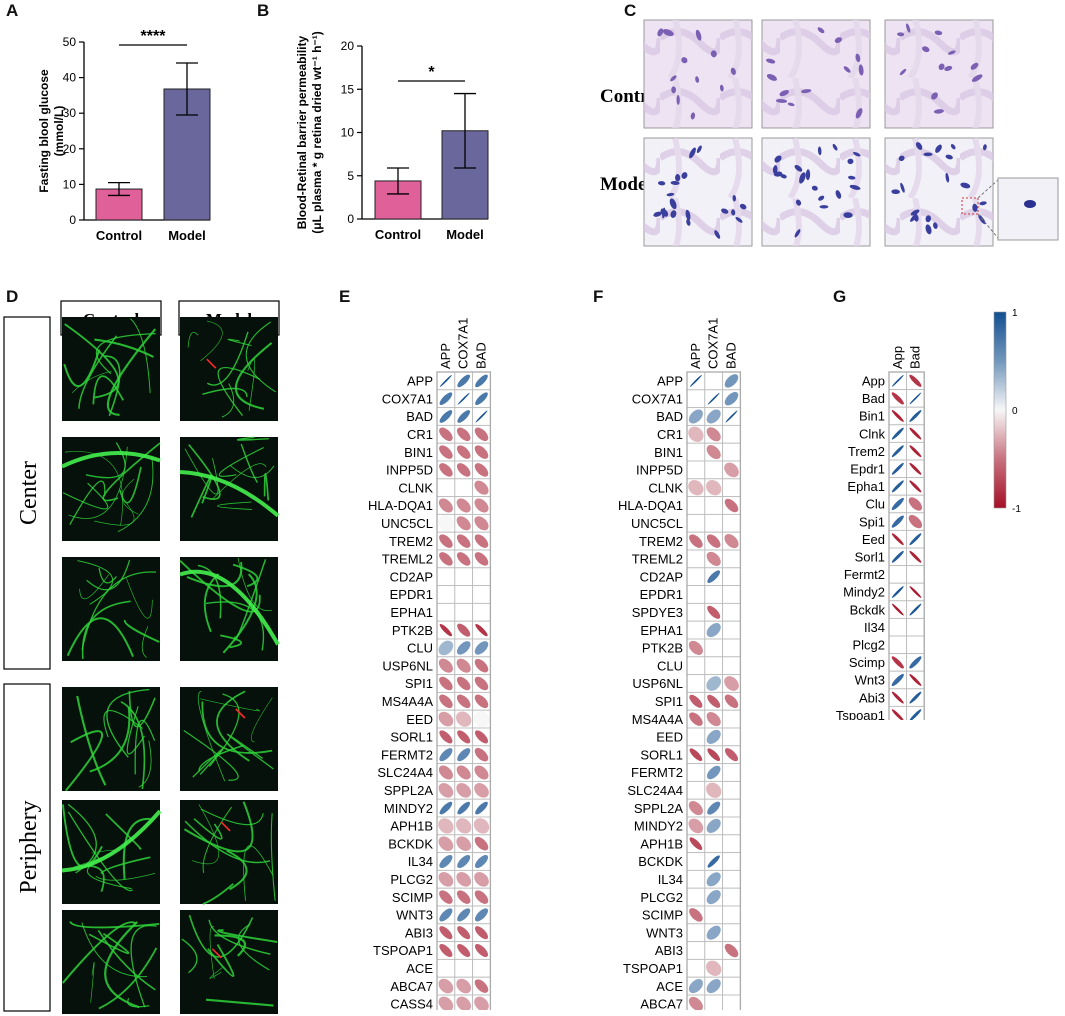  What do you see at coordinates (872, 416) in the screenshot?
I see `row-label-bin1: Bin1` at bounding box center [872, 416].